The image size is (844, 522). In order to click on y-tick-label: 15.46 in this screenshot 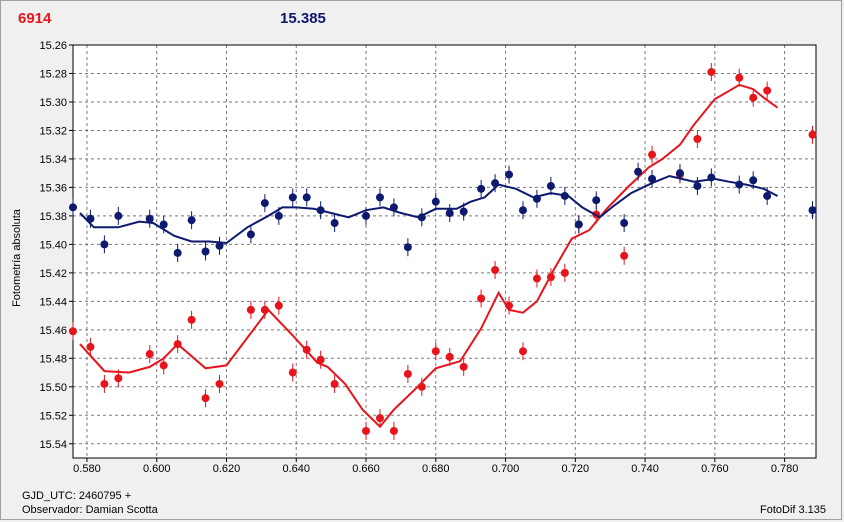, I will do `click(53, 331)`.